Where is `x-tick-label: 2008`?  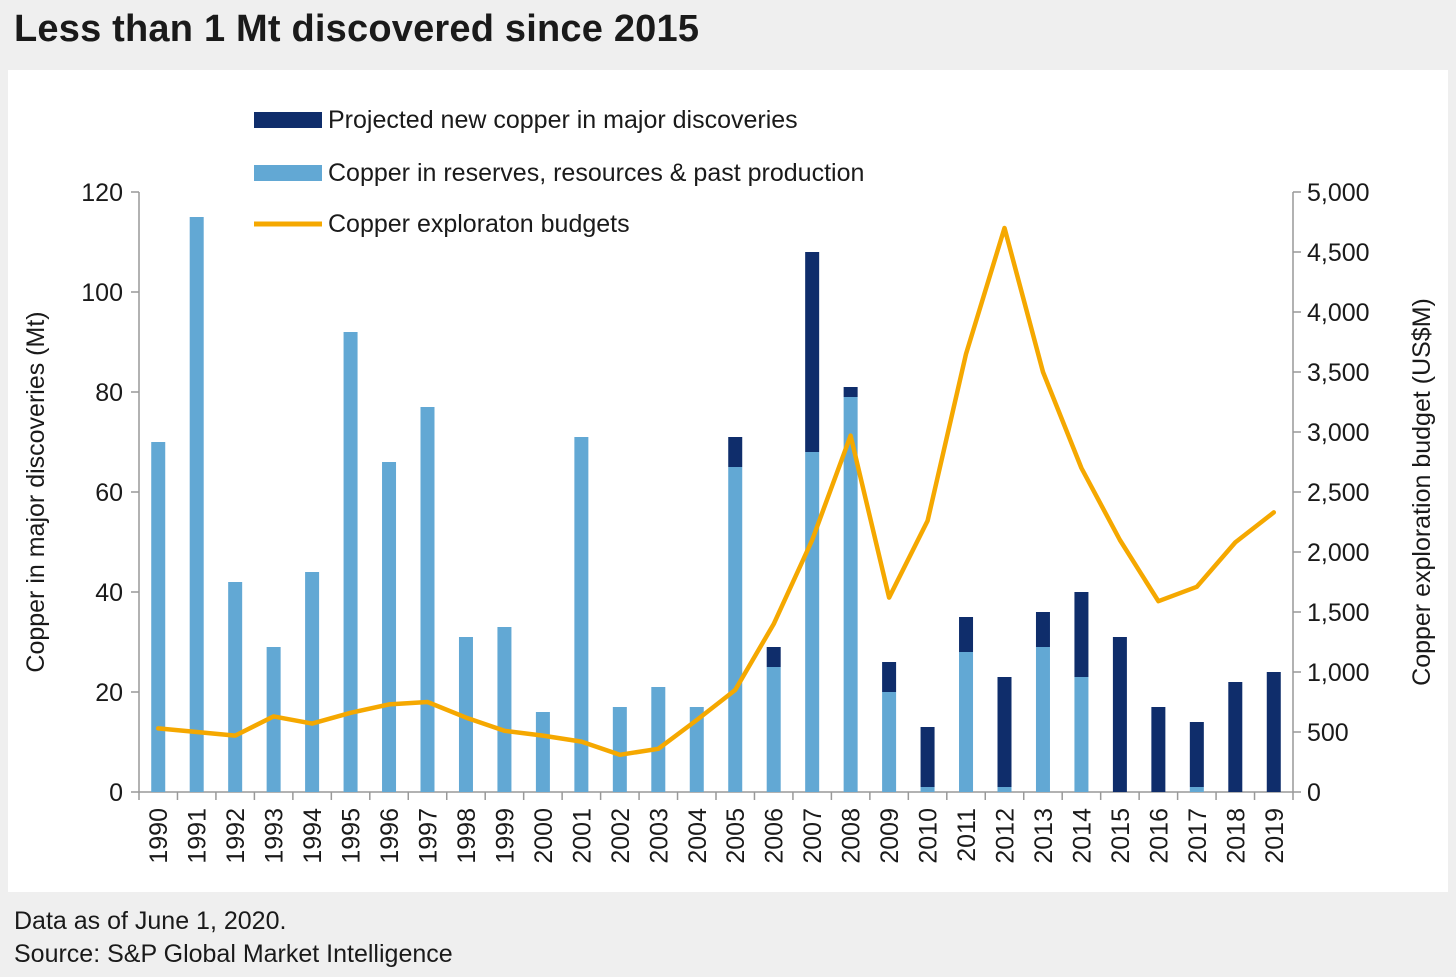 x-tick-label: 2008 is located at coordinates (852, 836).